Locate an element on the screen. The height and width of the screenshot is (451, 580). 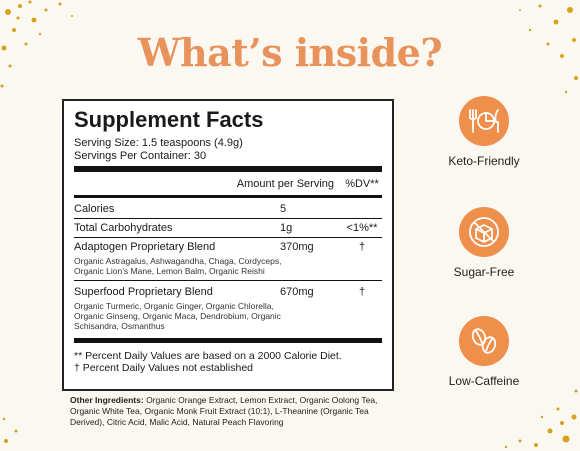
badge-label: Keto-Friendly is located at coordinates (484, 161).